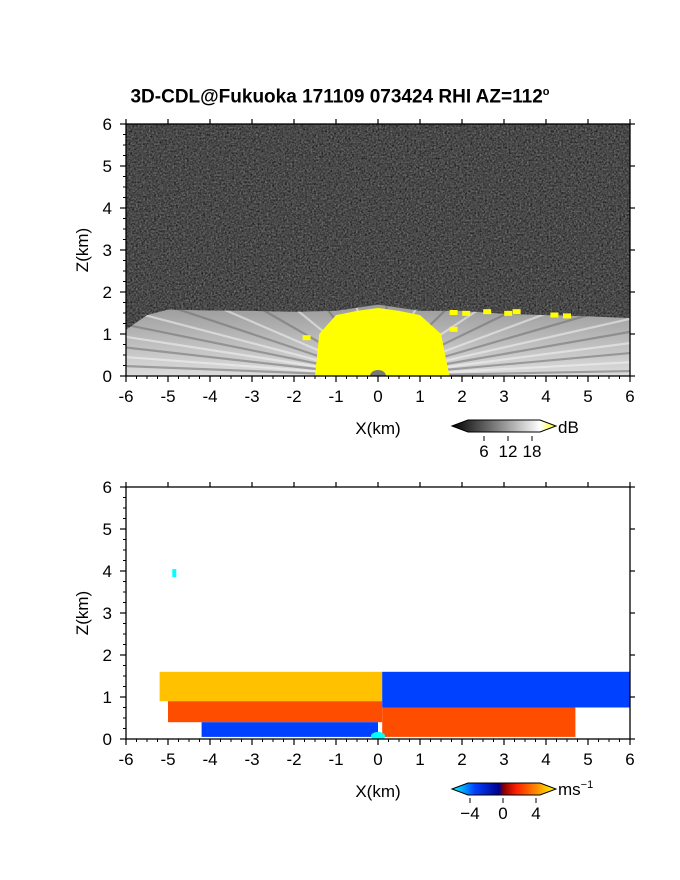 This screenshot has height=880, width=680. I want to click on colorbar-unit: ms−1, so click(575, 789).